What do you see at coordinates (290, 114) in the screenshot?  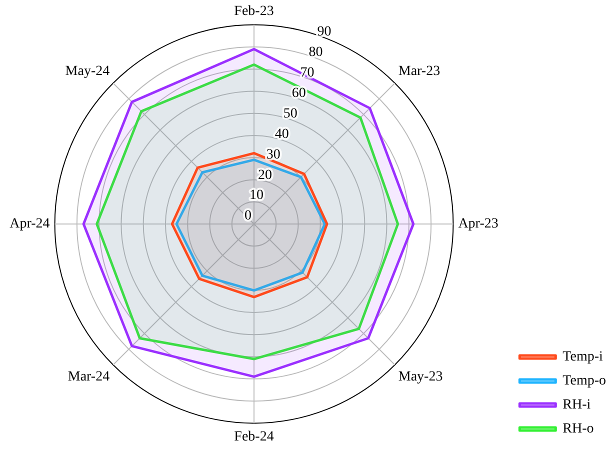 I see `y-tick-label: 50` at bounding box center [290, 114].